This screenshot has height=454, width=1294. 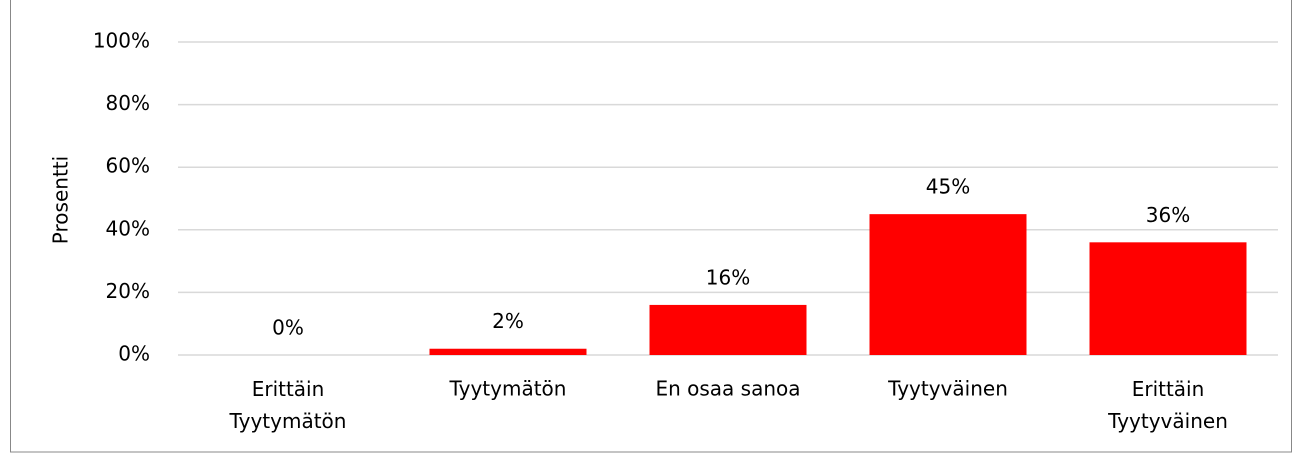 I want to click on data-label: 0%, so click(x=288, y=328).